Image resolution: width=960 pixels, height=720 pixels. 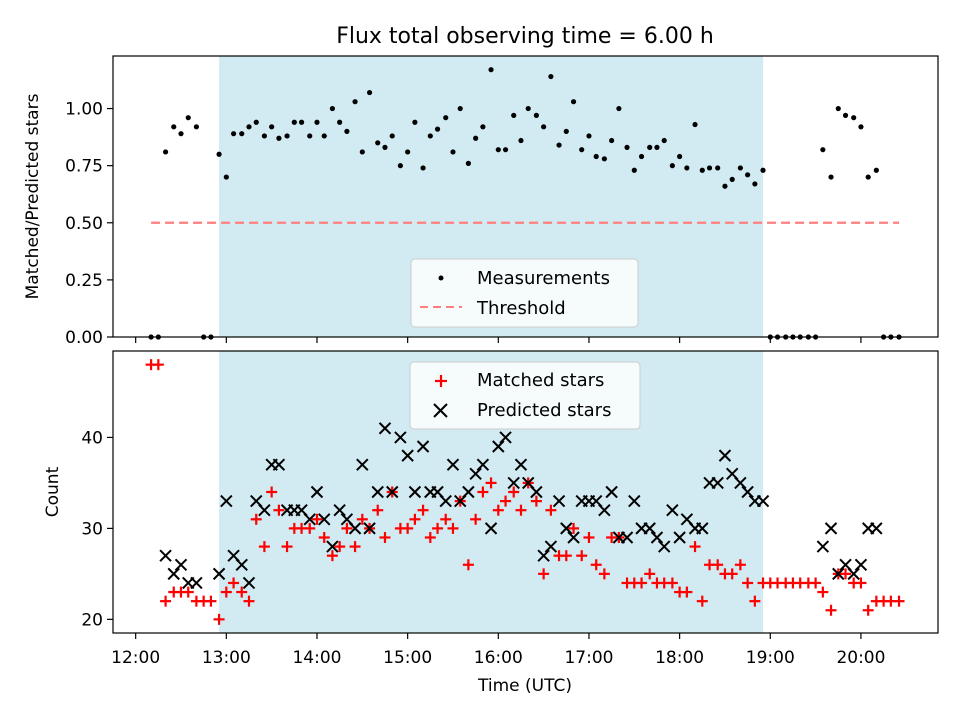 I want to click on x-tick-label: 17:00, so click(x=588, y=658).